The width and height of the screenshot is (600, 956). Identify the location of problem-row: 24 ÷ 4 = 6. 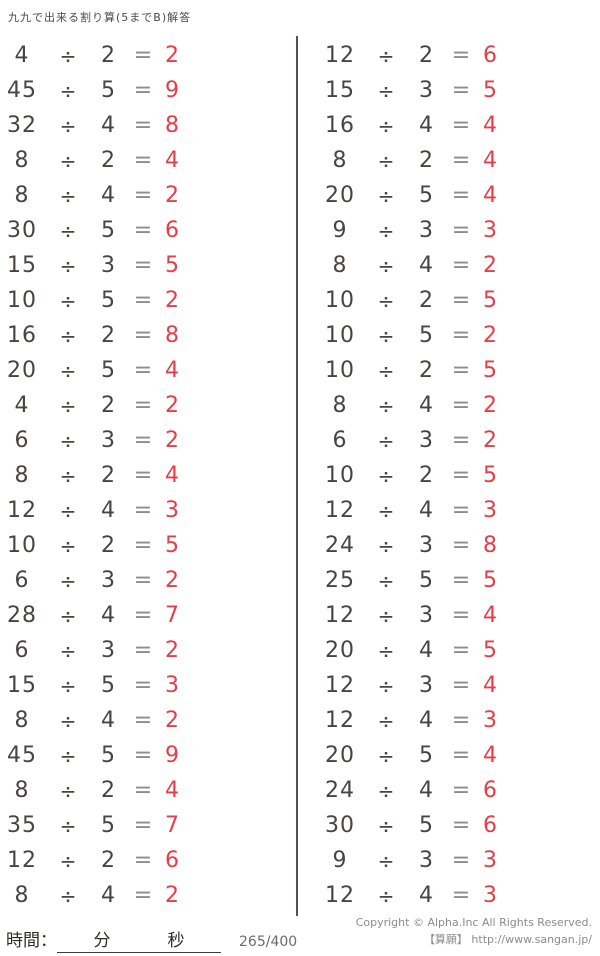
(457, 790).